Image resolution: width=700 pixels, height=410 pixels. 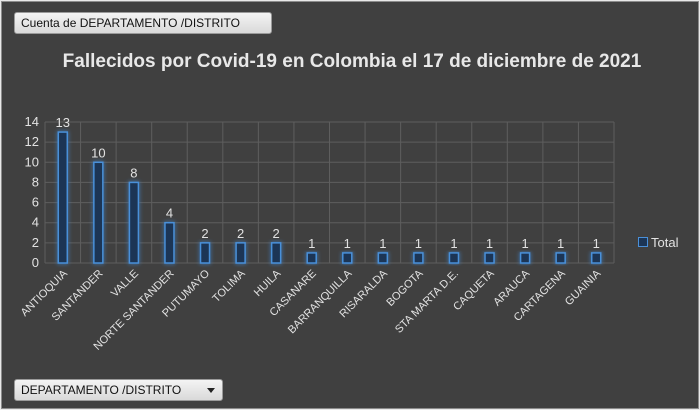 I want to click on legend: Total, so click(x=658, y=242).